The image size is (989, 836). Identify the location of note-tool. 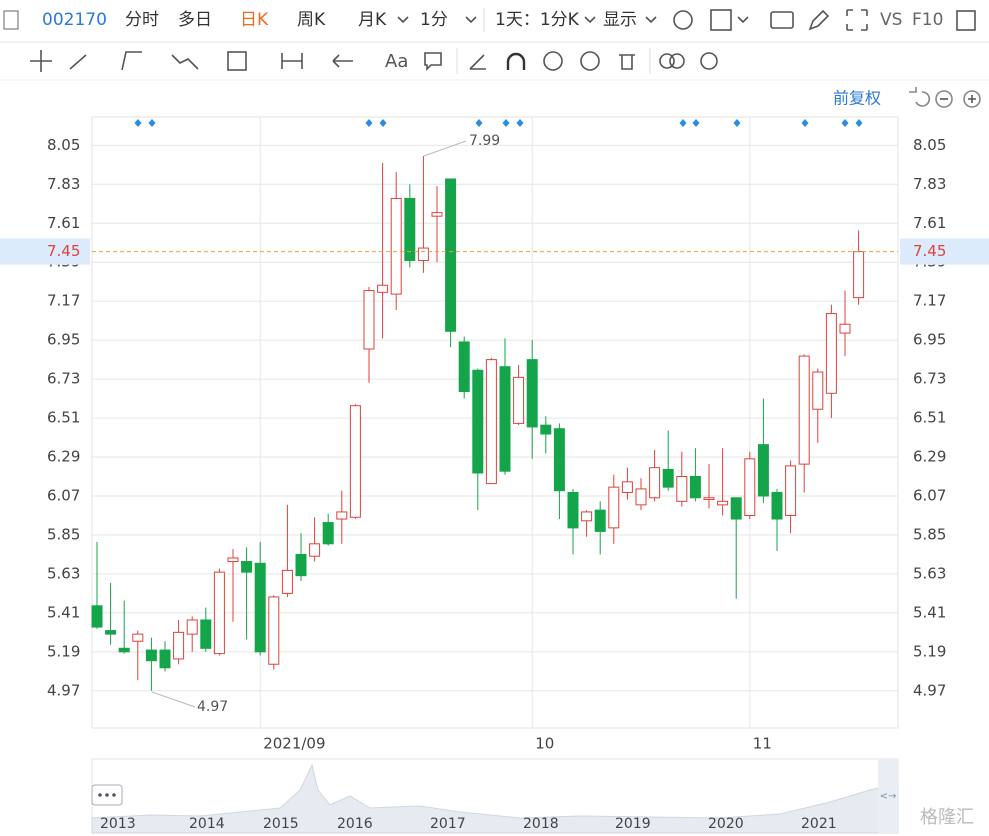
(433, 61).